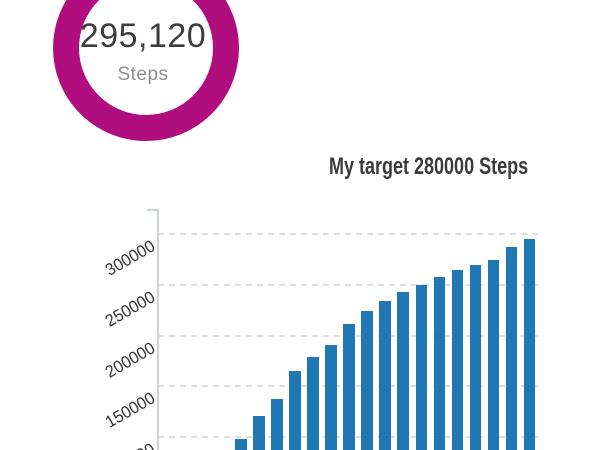 Image resolution: width=600 pixels, height=450 pixels. I want to click on y-tick-label: 150000, so click(130, 410).